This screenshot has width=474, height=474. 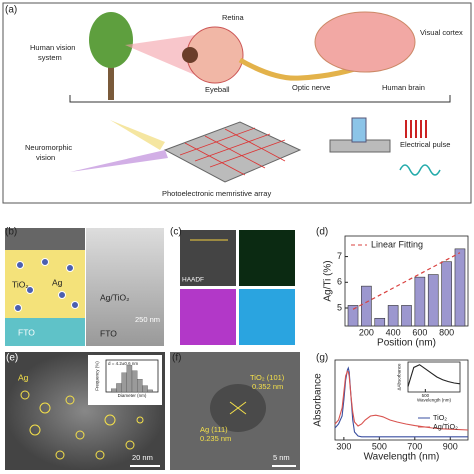 I want to click on scale-bar-label: 5 nm, so click(x=281, y=457).